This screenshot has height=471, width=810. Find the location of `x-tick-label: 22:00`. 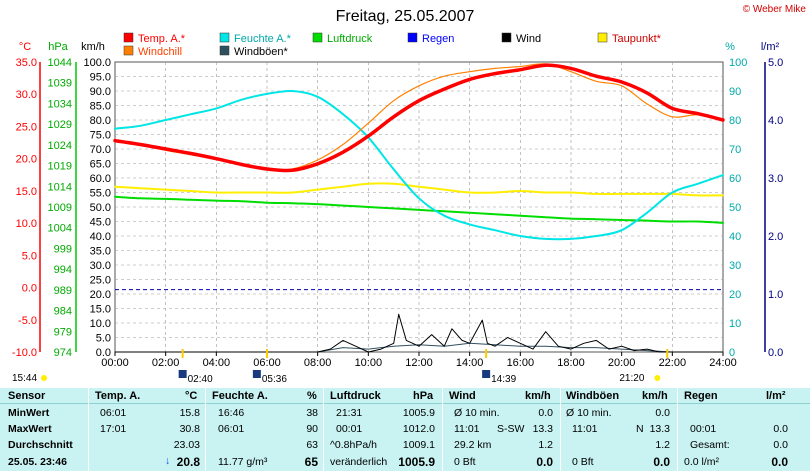

x-tick-label: 22:00 is located at coordinates (673, 363).